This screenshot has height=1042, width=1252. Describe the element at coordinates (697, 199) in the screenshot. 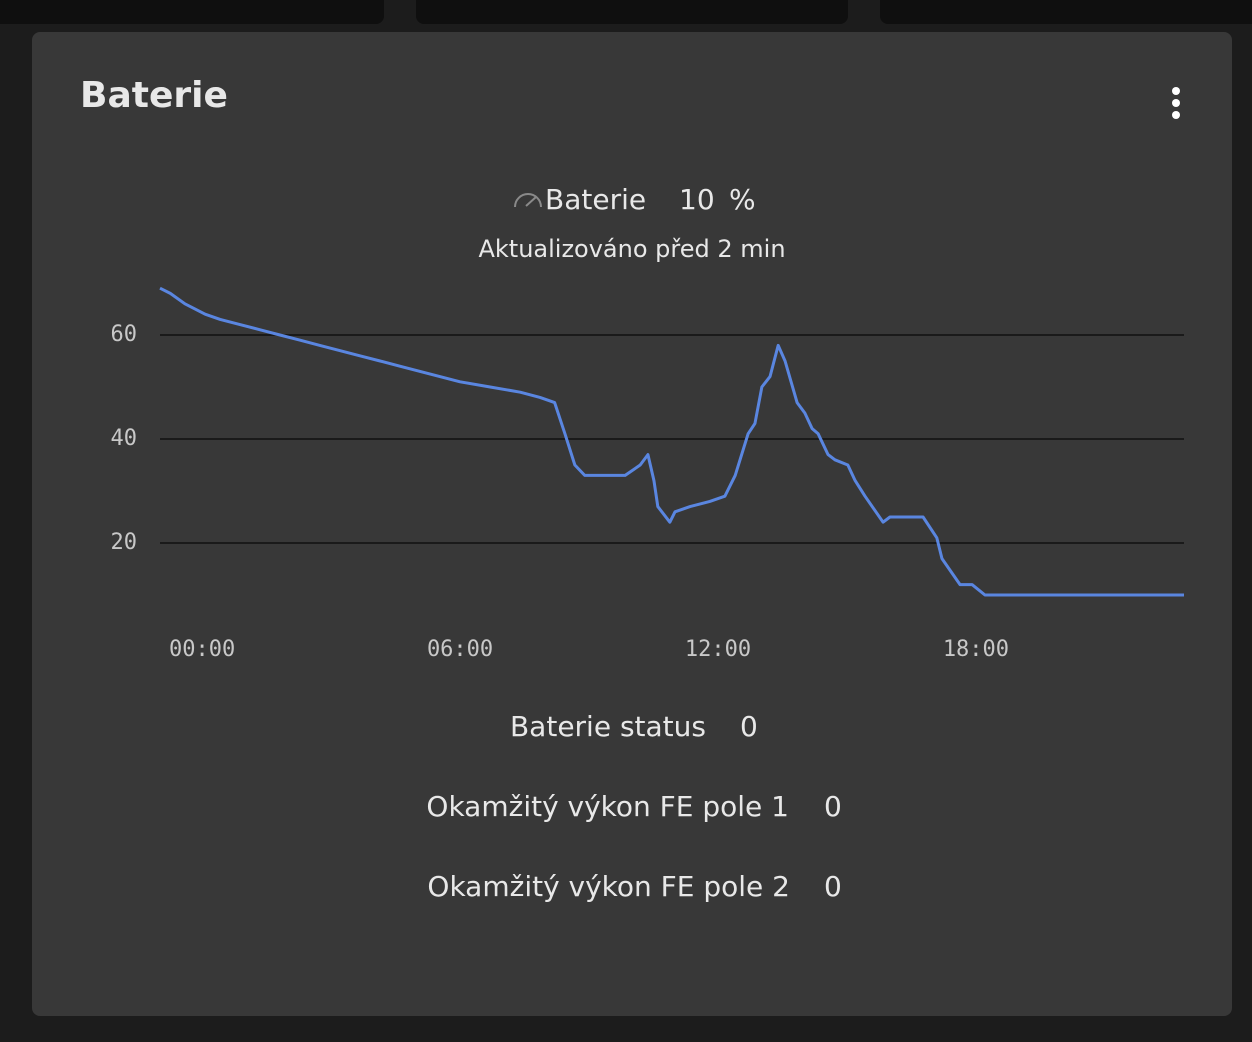

I see `entity-value: 10` at that location.